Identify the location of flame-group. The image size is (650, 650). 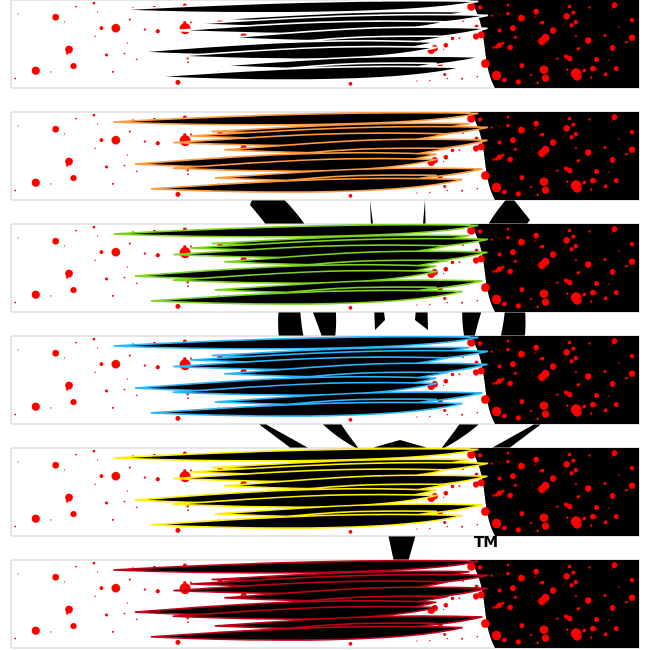
(301, 264).